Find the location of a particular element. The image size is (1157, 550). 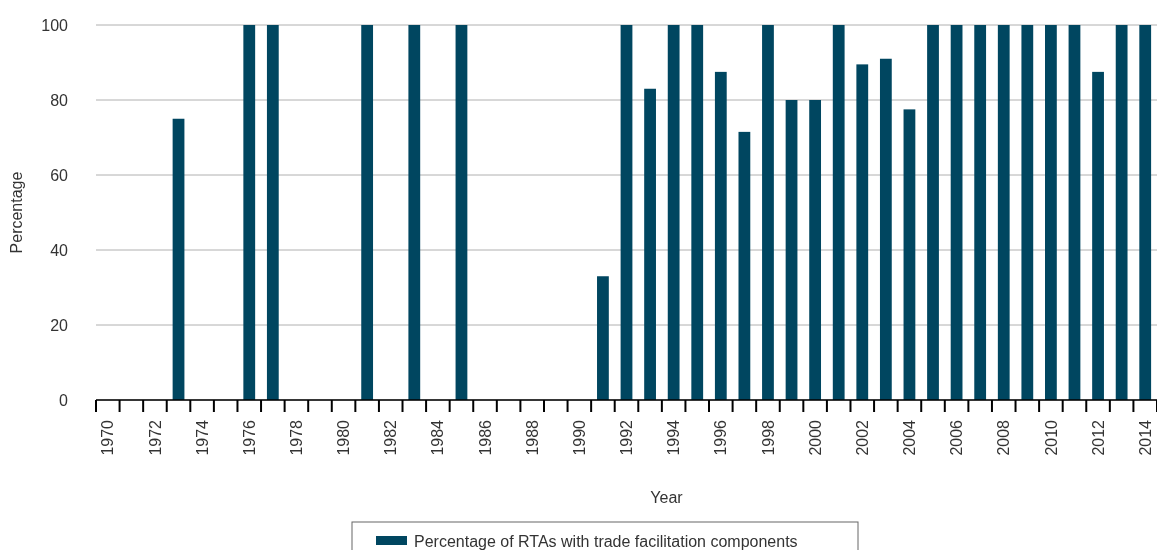

x-tick-label: 2006 is located at coordinates (957, 437).